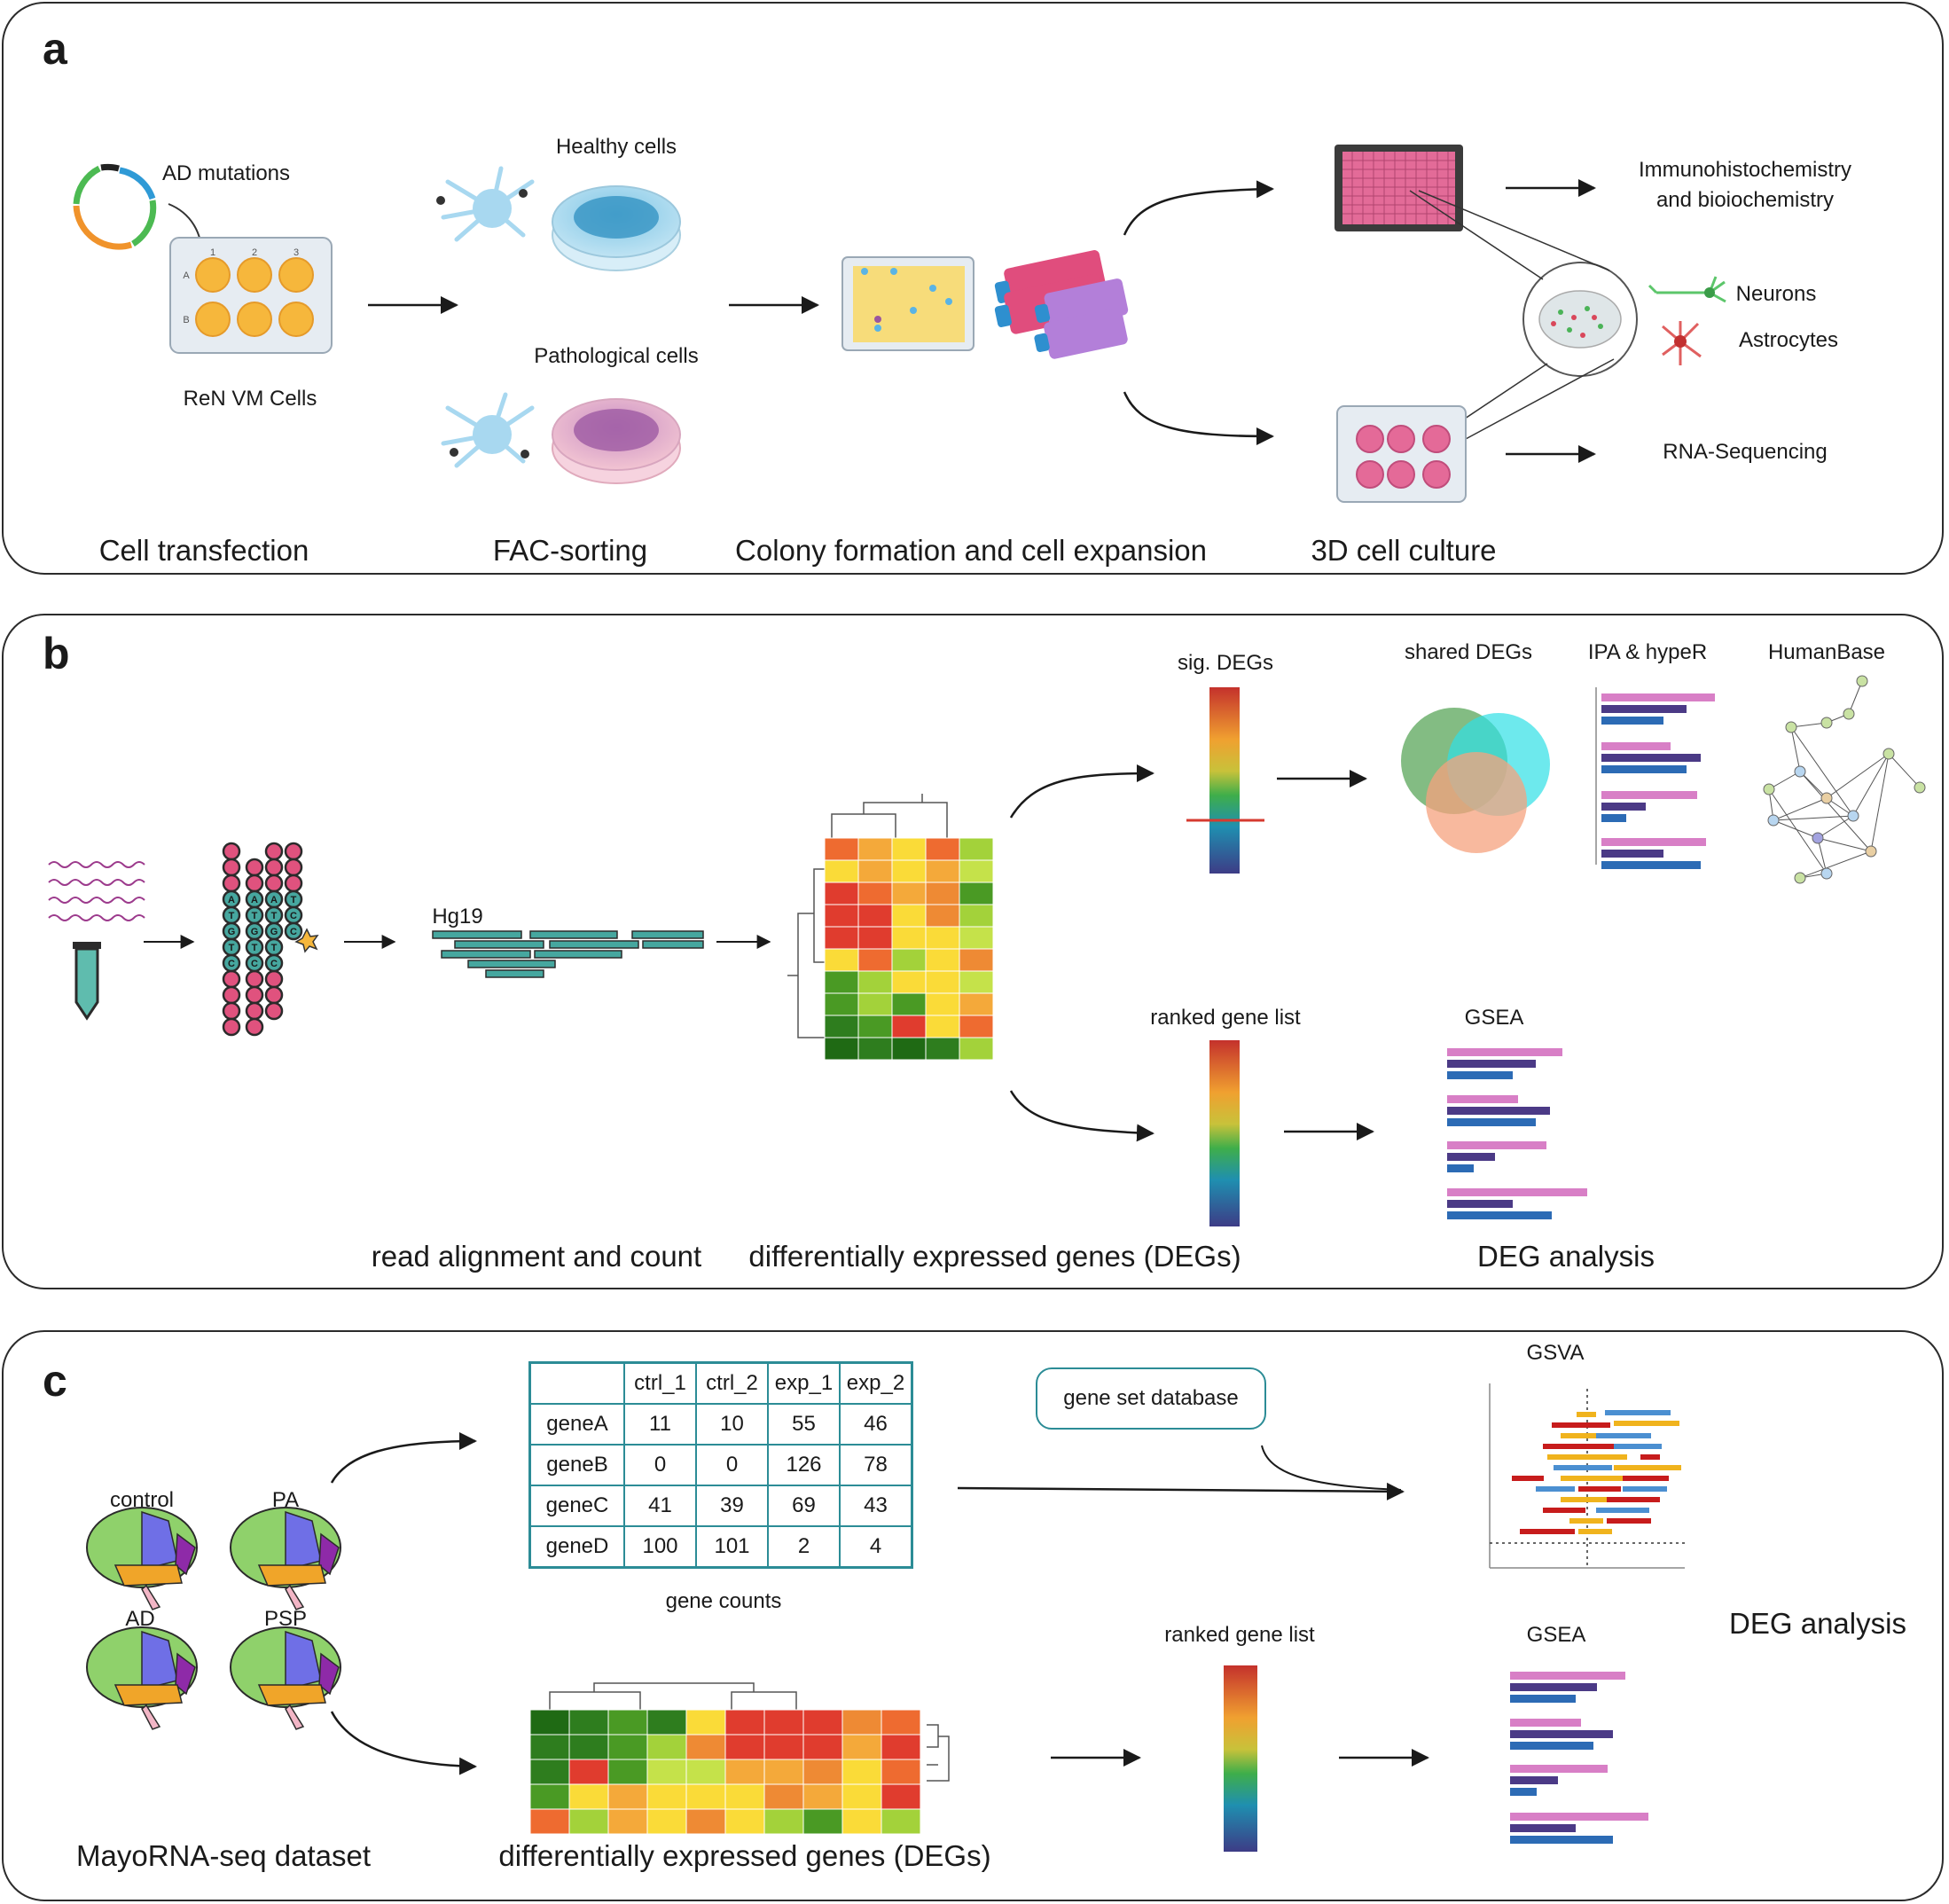 This screenshot has height=1904, width=1949. I want to click on gsva-plot-icon, so click(1587, 1476).